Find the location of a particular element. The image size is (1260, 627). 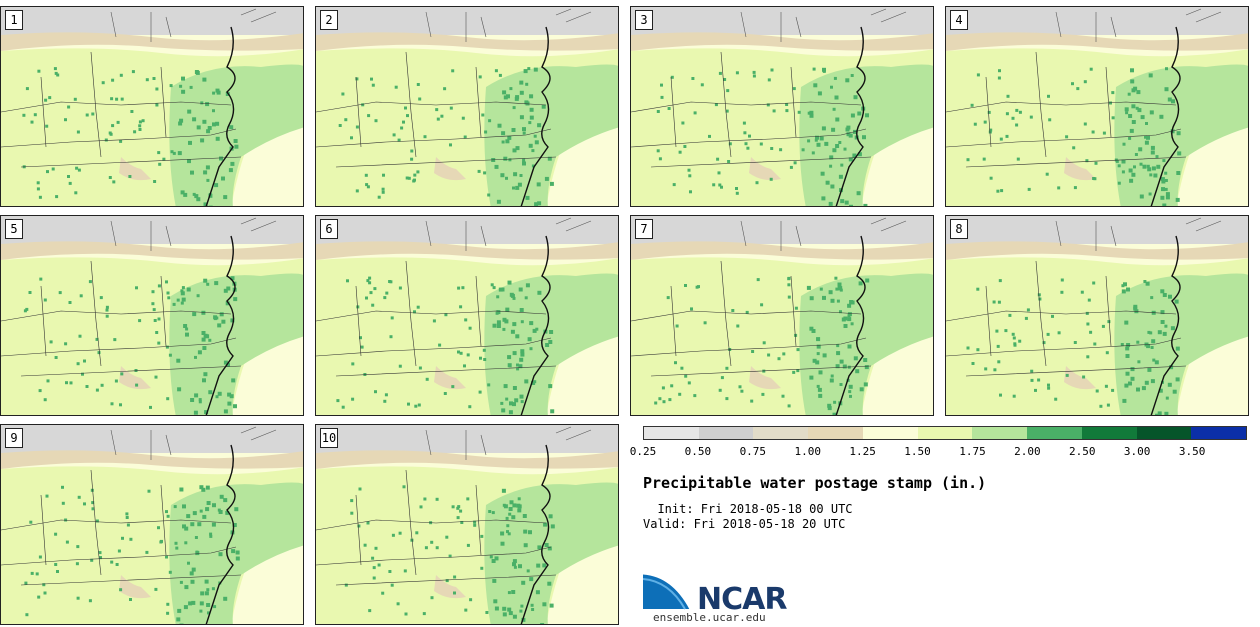

member-number: 3 is located at coordinates (644, 20).